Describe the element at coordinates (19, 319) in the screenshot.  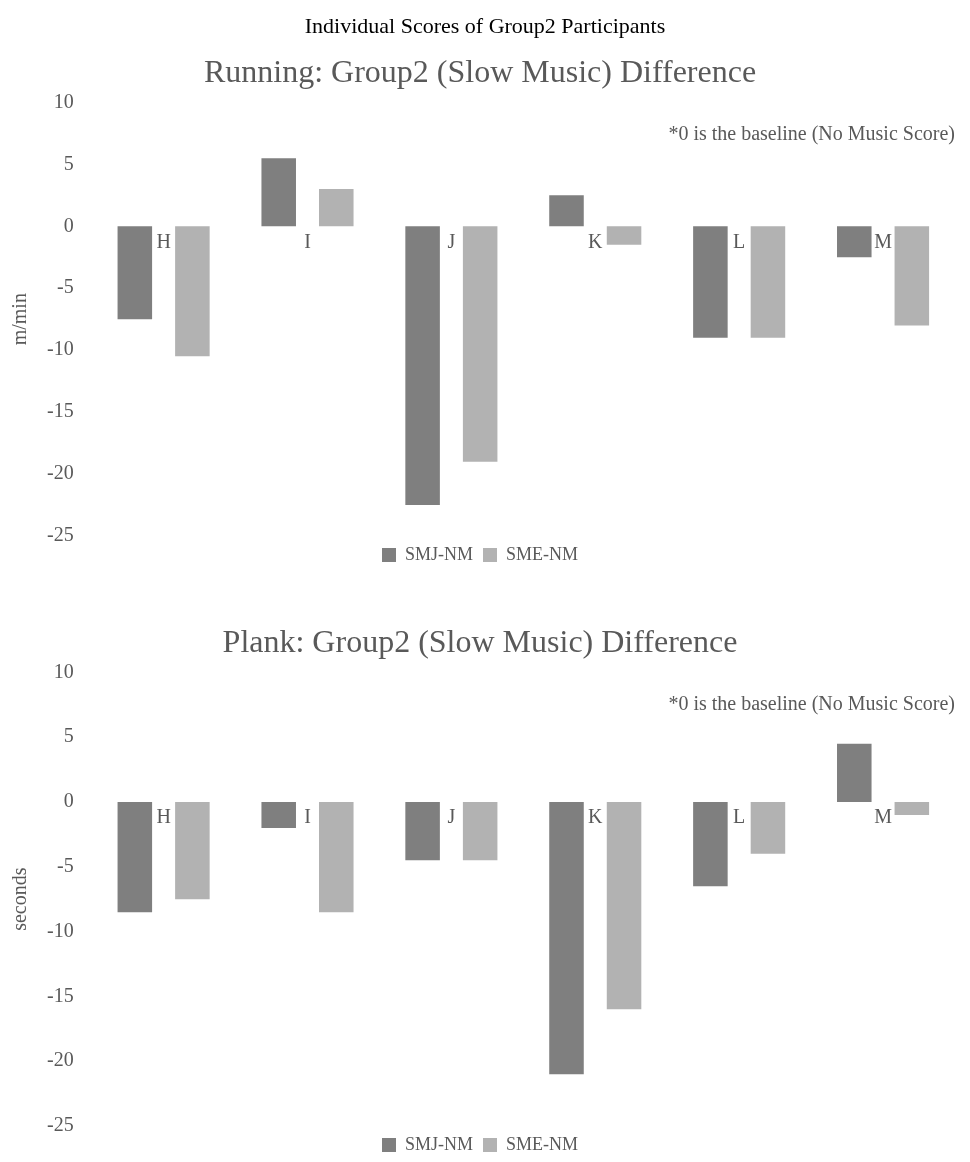
I see `y-axis-title: m/min` at that location.